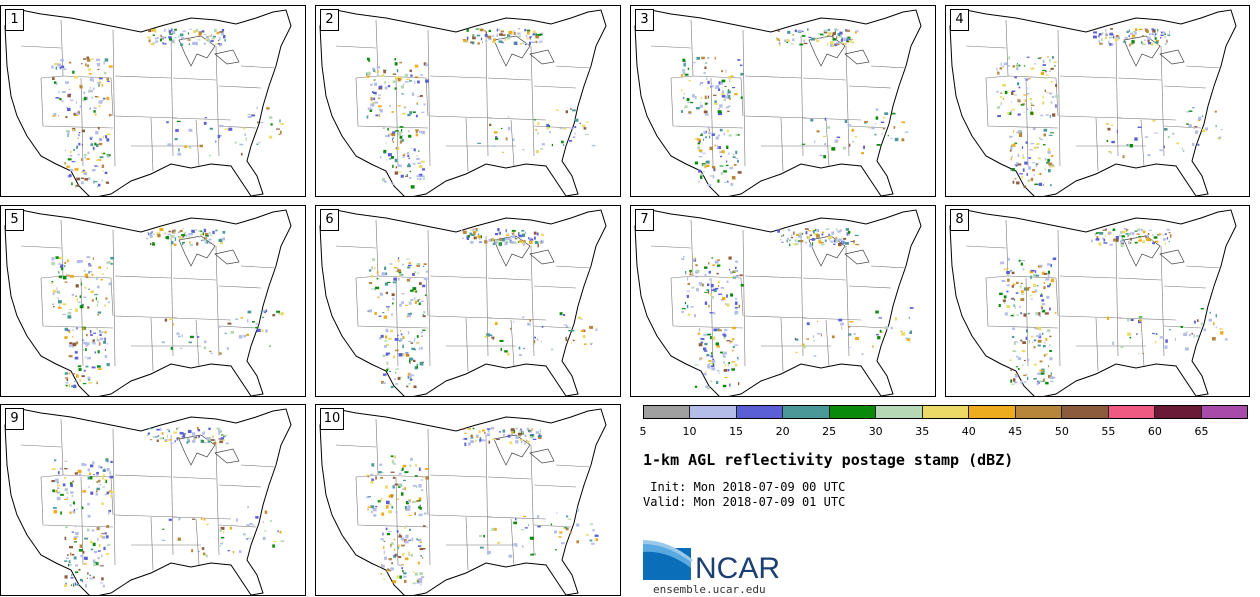  What do you see at coordinates (1097, 101) in the screenshot?
I see `map-panel-4: 4` at bounding box center [1097, 101].